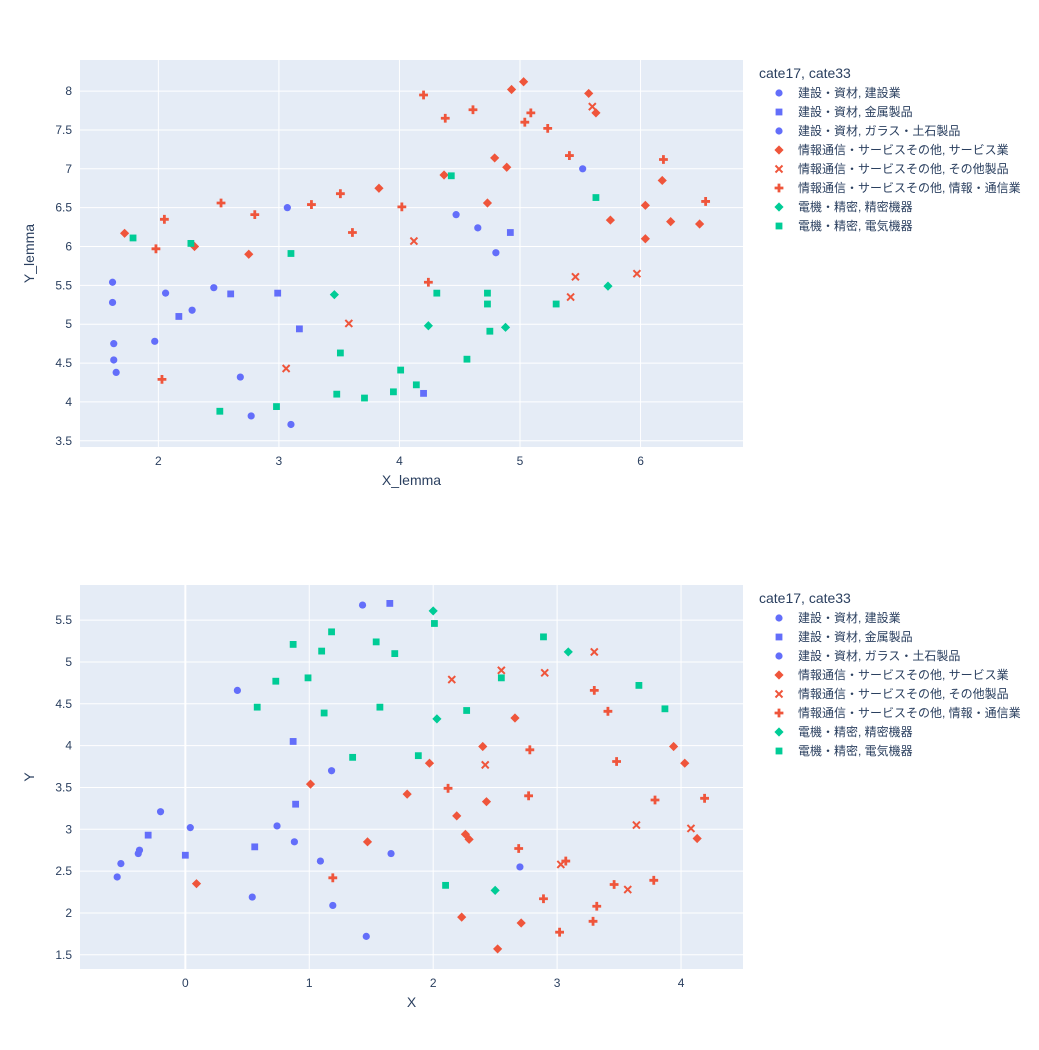  Describe the element at coordinates (29, 253) in the screenshot. I see `y-axis-title: Y_lemma` at that location.